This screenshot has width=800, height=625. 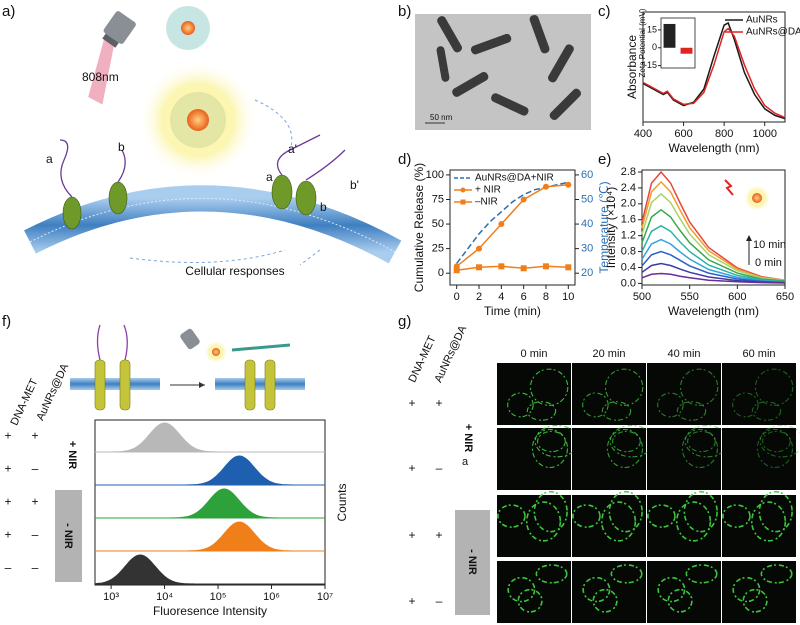 What do you see at coordinates (628, 220) in the screenshot?
I see `y-tick-label: 1.6` at bounding box center [628, 220].